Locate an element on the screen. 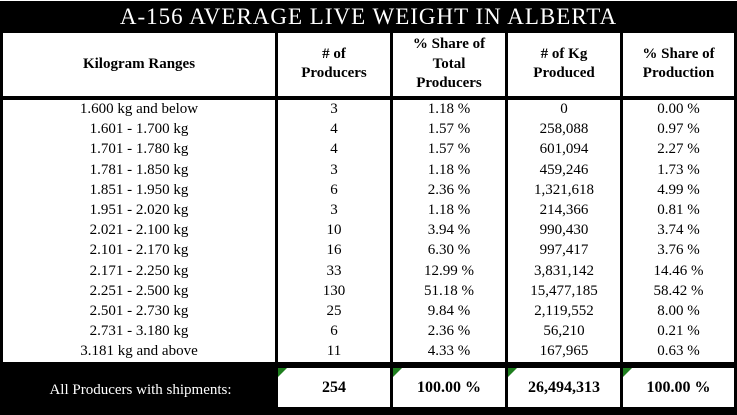 The image size is (737, 415). cell-share-producers: 6.30 % is located at coordinates (450, 250).